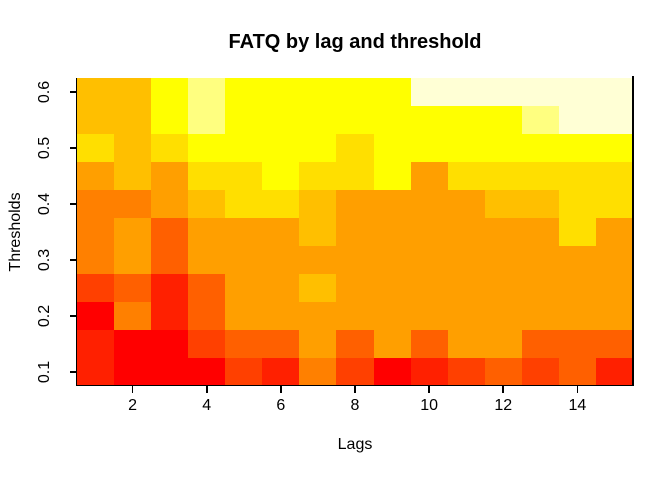 This screenshot has width=672, height=480. Describe the element at coordinates (577, 405) in the screenshot. I see `x-tick-label: 14` at that location.